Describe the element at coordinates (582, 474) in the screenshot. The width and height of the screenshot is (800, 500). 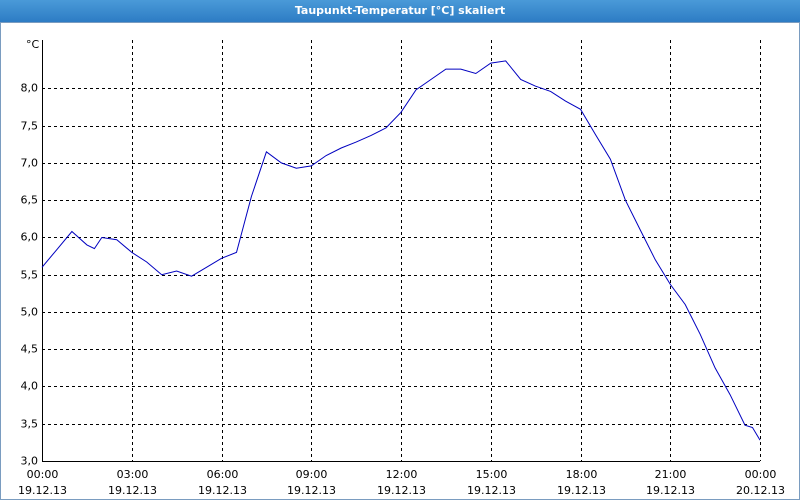
I see `x-tick-label: 18:00` at that location.